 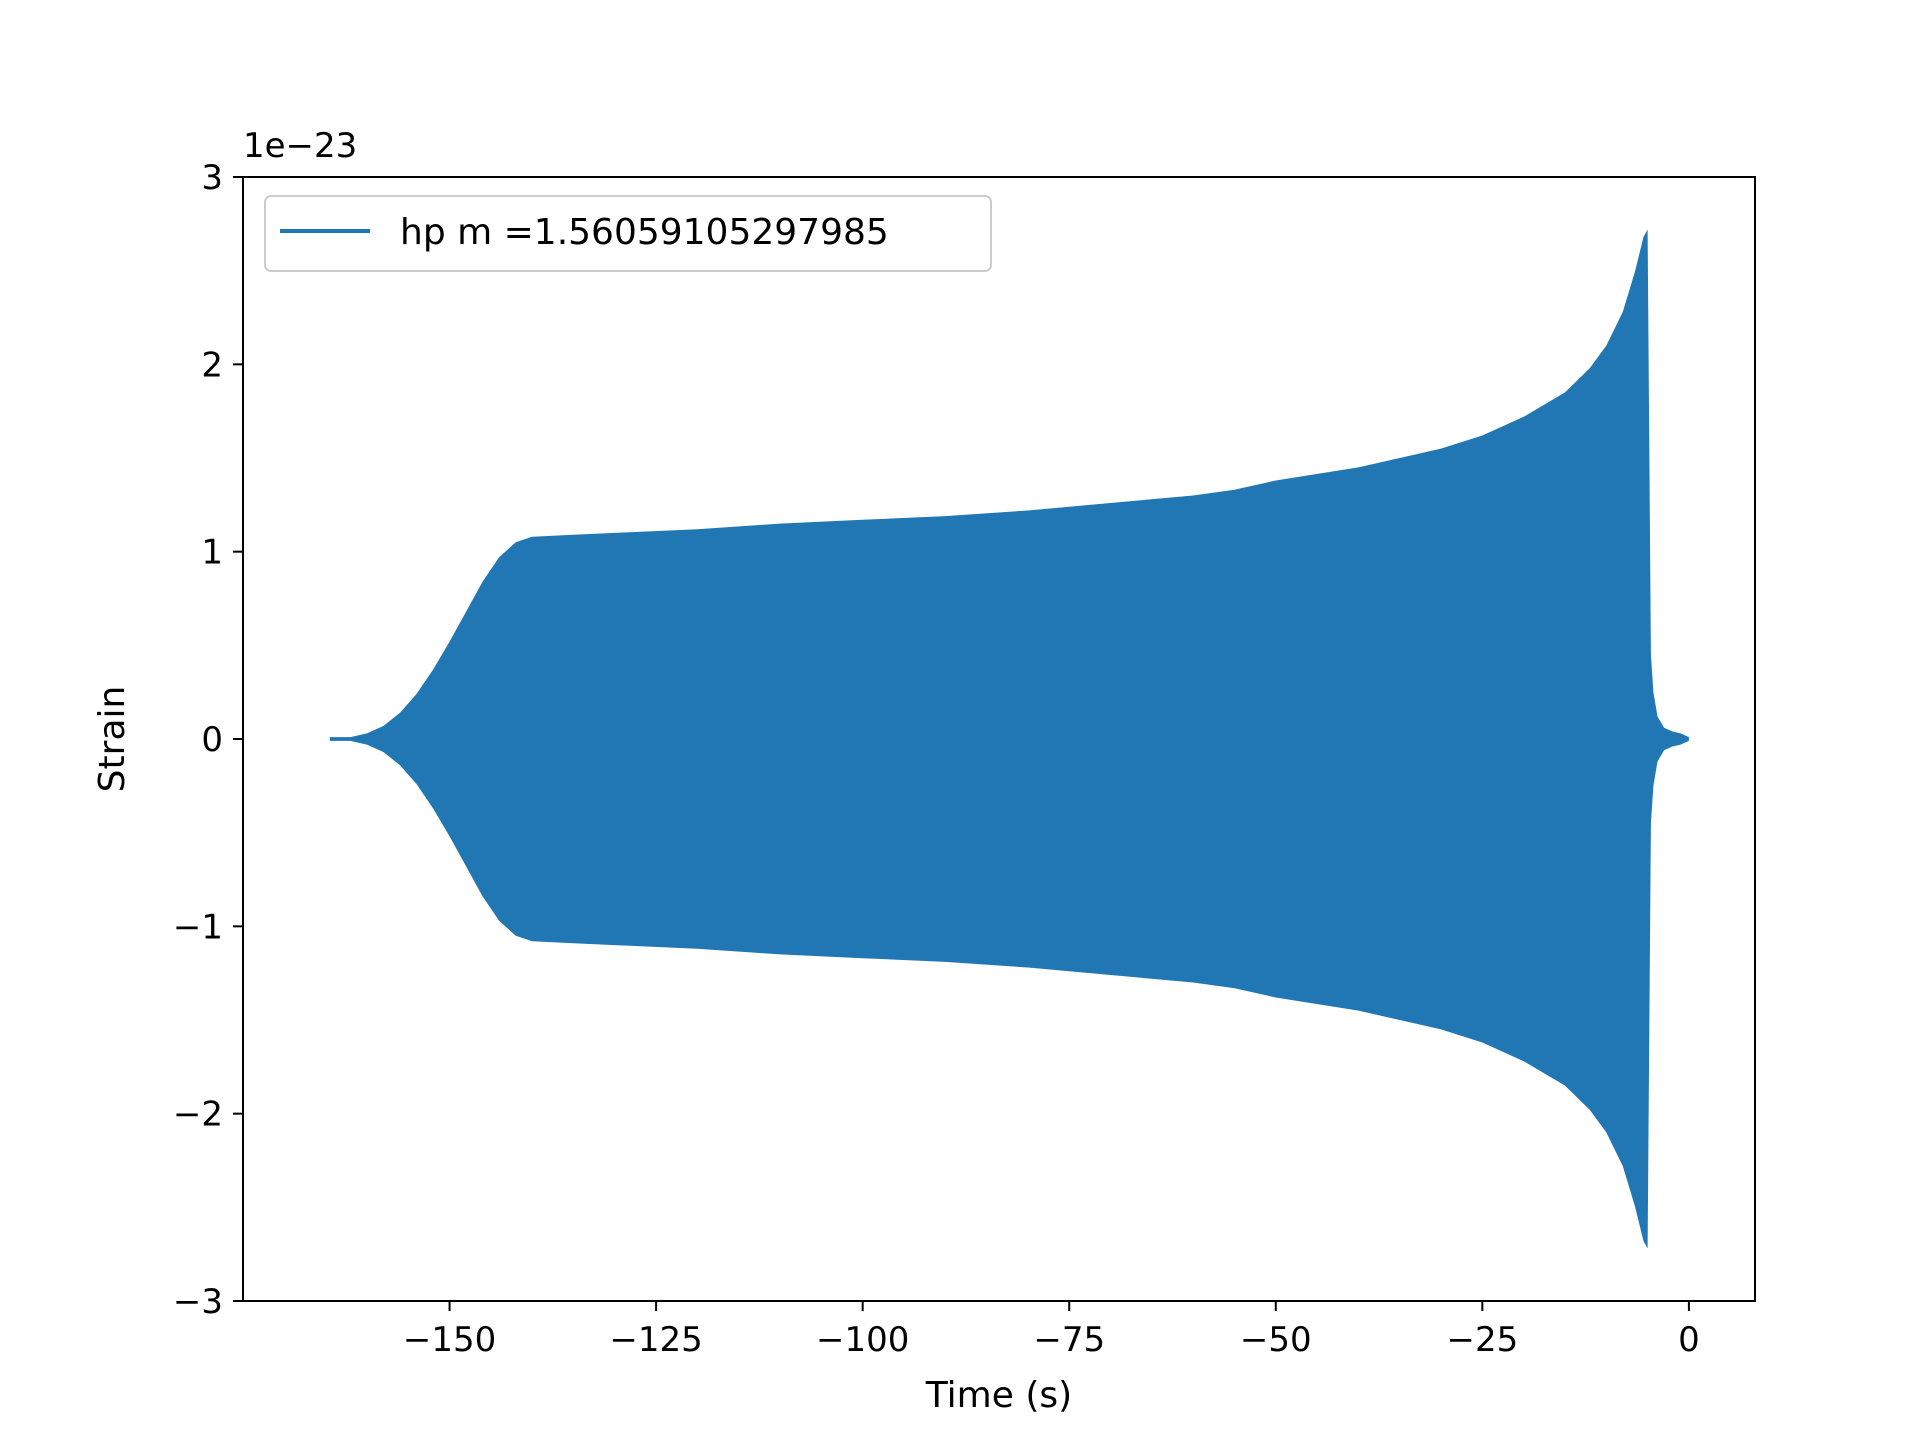 I want to click on legend-entry-label: hp m =1.56059105297985, so click(x=644, y=232).